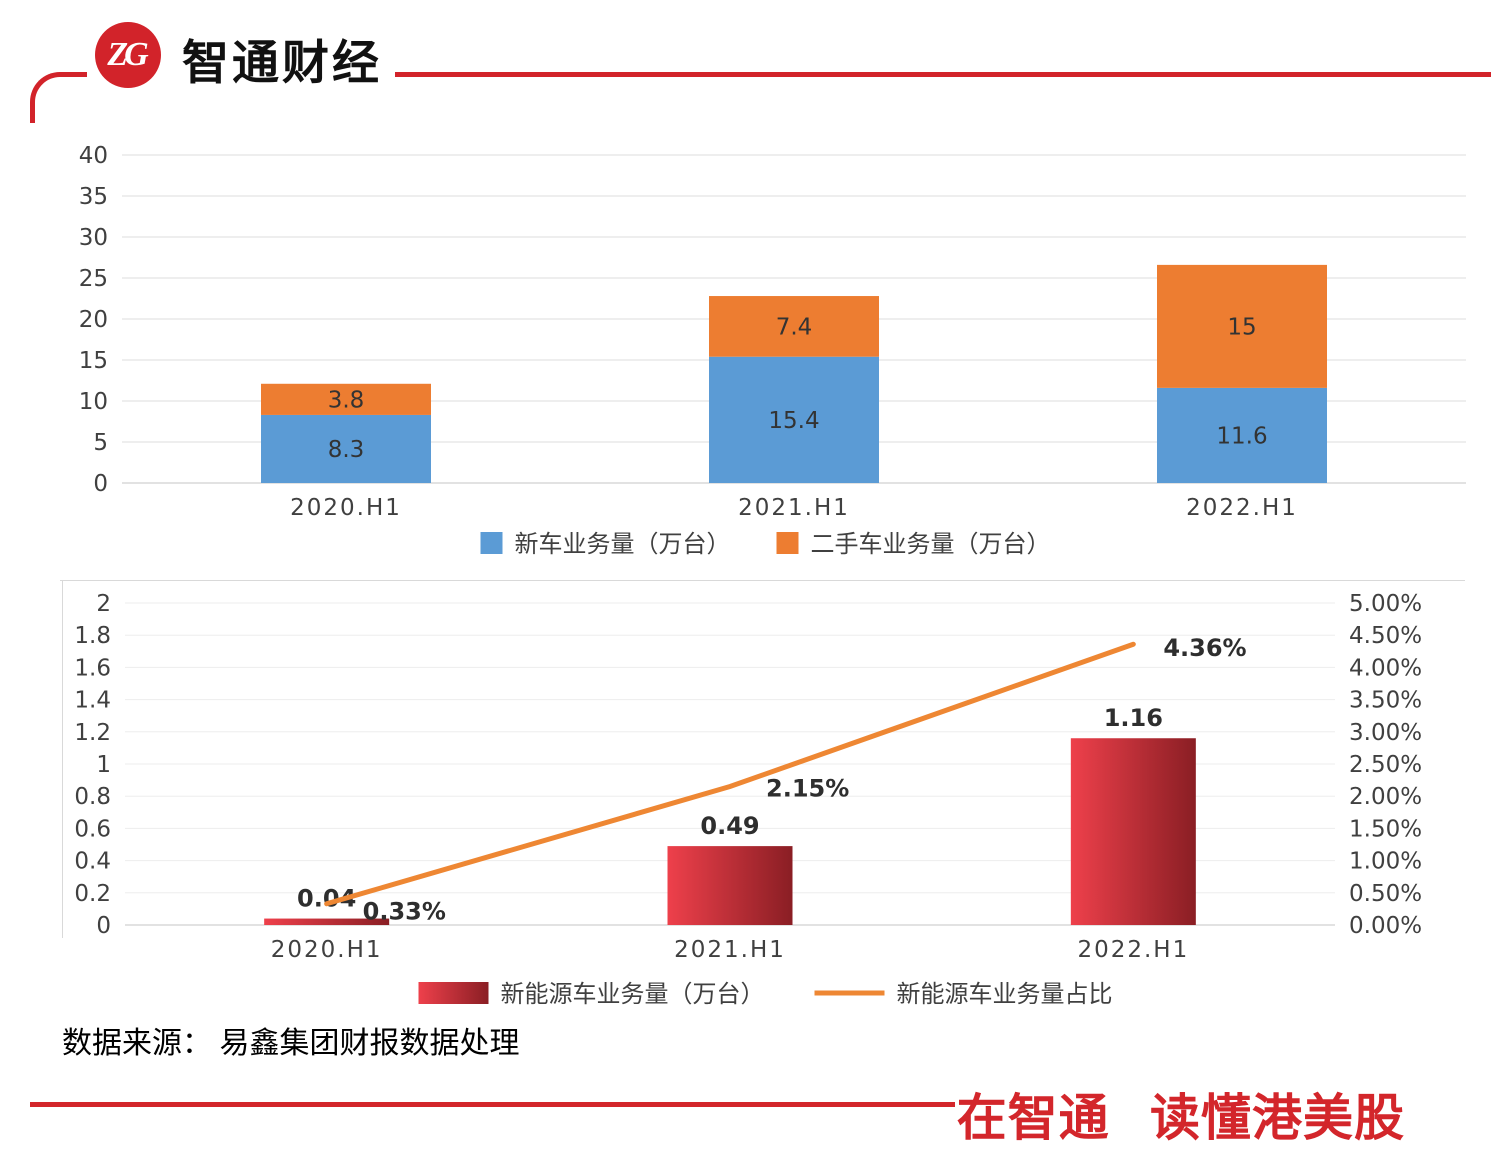 The width and height of the screenshot is (1491, 1161). Describe the element at coordinates (1385, 797) in the screenshot. I see `right-axis-tick-label: 2.00%` at that location.